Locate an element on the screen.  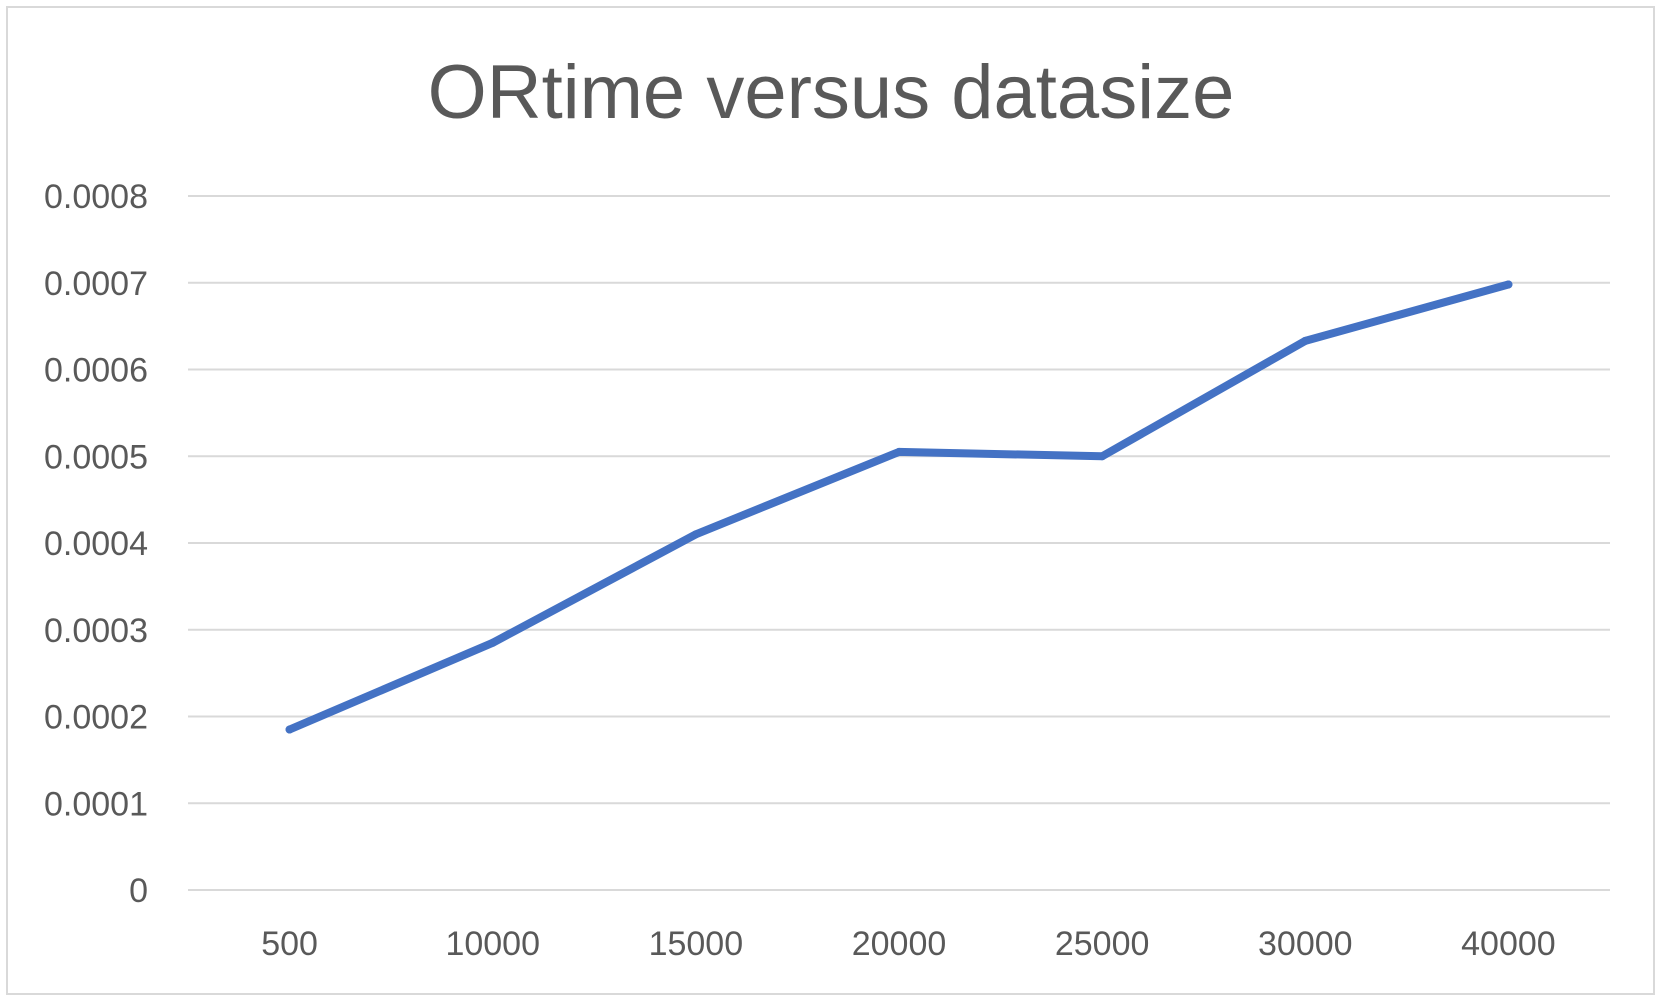
y-tick-label: 0.0007 is located at coordinates (96, 284).